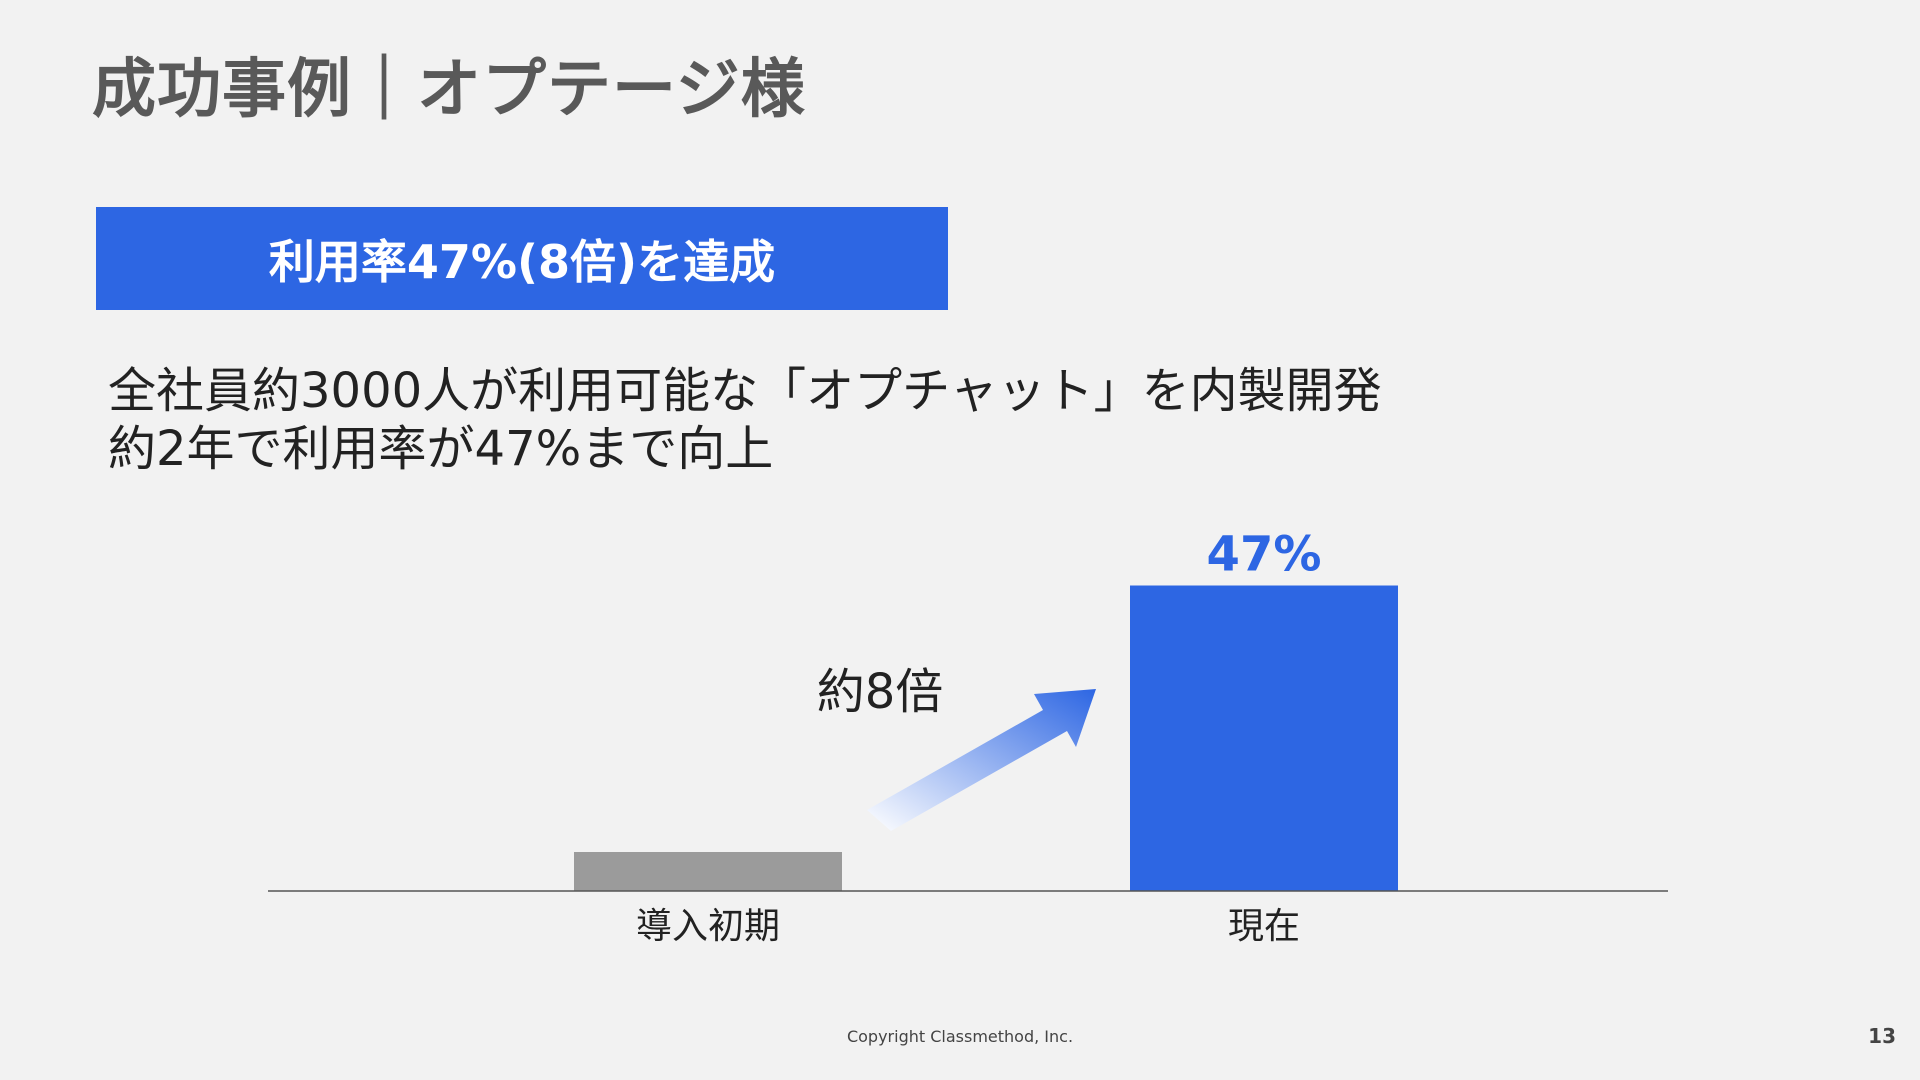 Image resolution: width=1920 pixels, height=1080 pixels. I want to click on growth-arrow, so click(981, 760).